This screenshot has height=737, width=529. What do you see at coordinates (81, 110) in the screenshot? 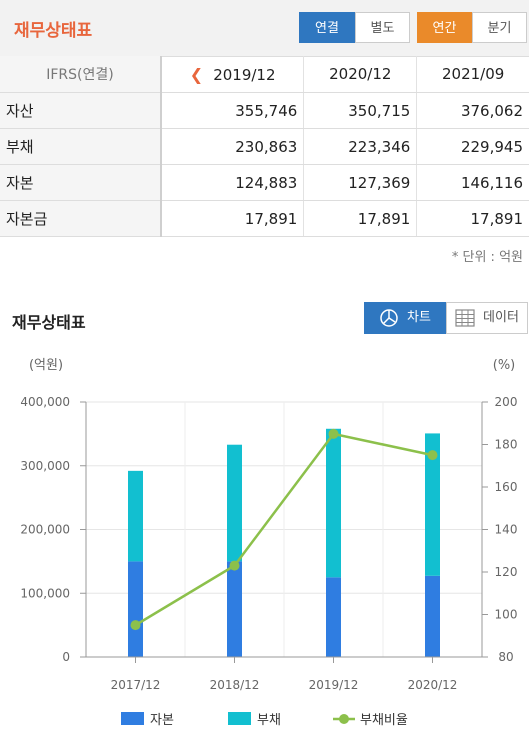
I see `row-label: 자산` at bounding box center [81, 110].